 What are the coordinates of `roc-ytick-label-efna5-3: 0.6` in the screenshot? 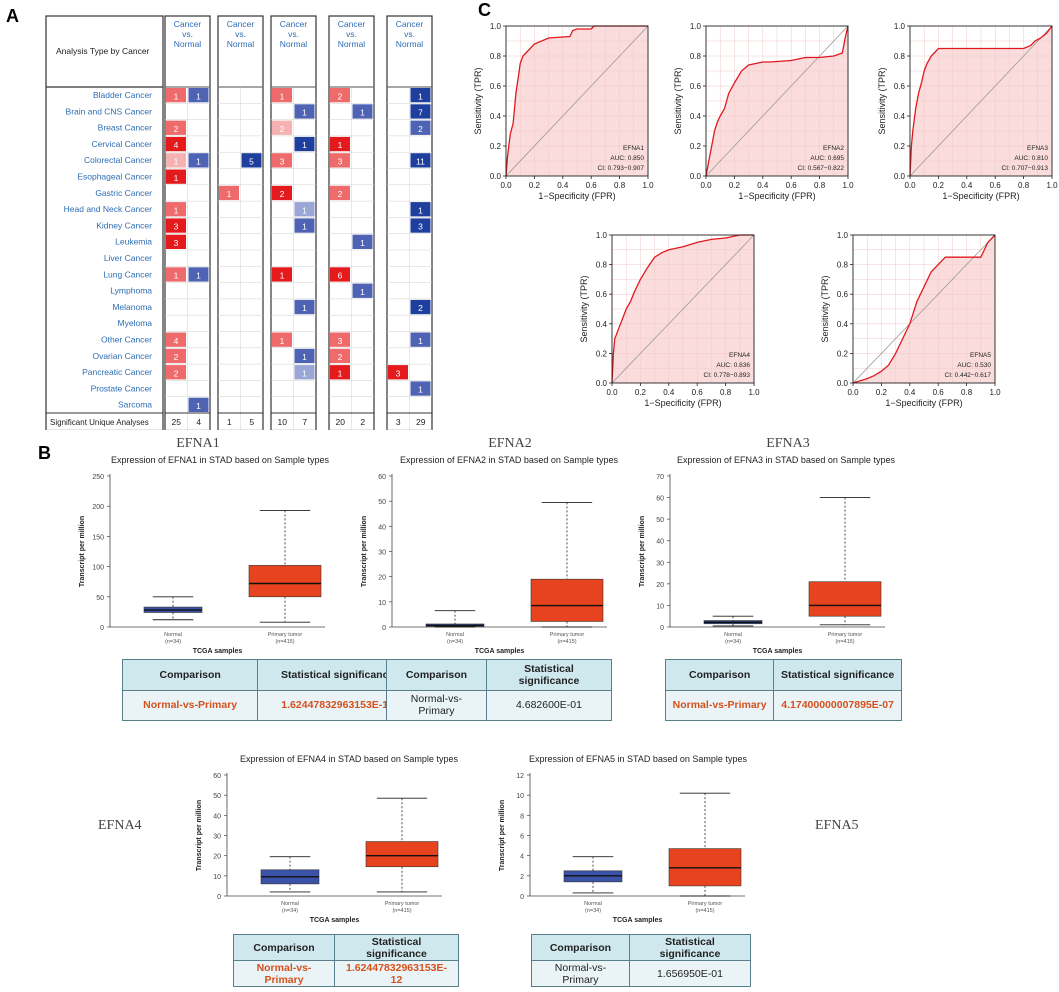 It's located at (843, 294).